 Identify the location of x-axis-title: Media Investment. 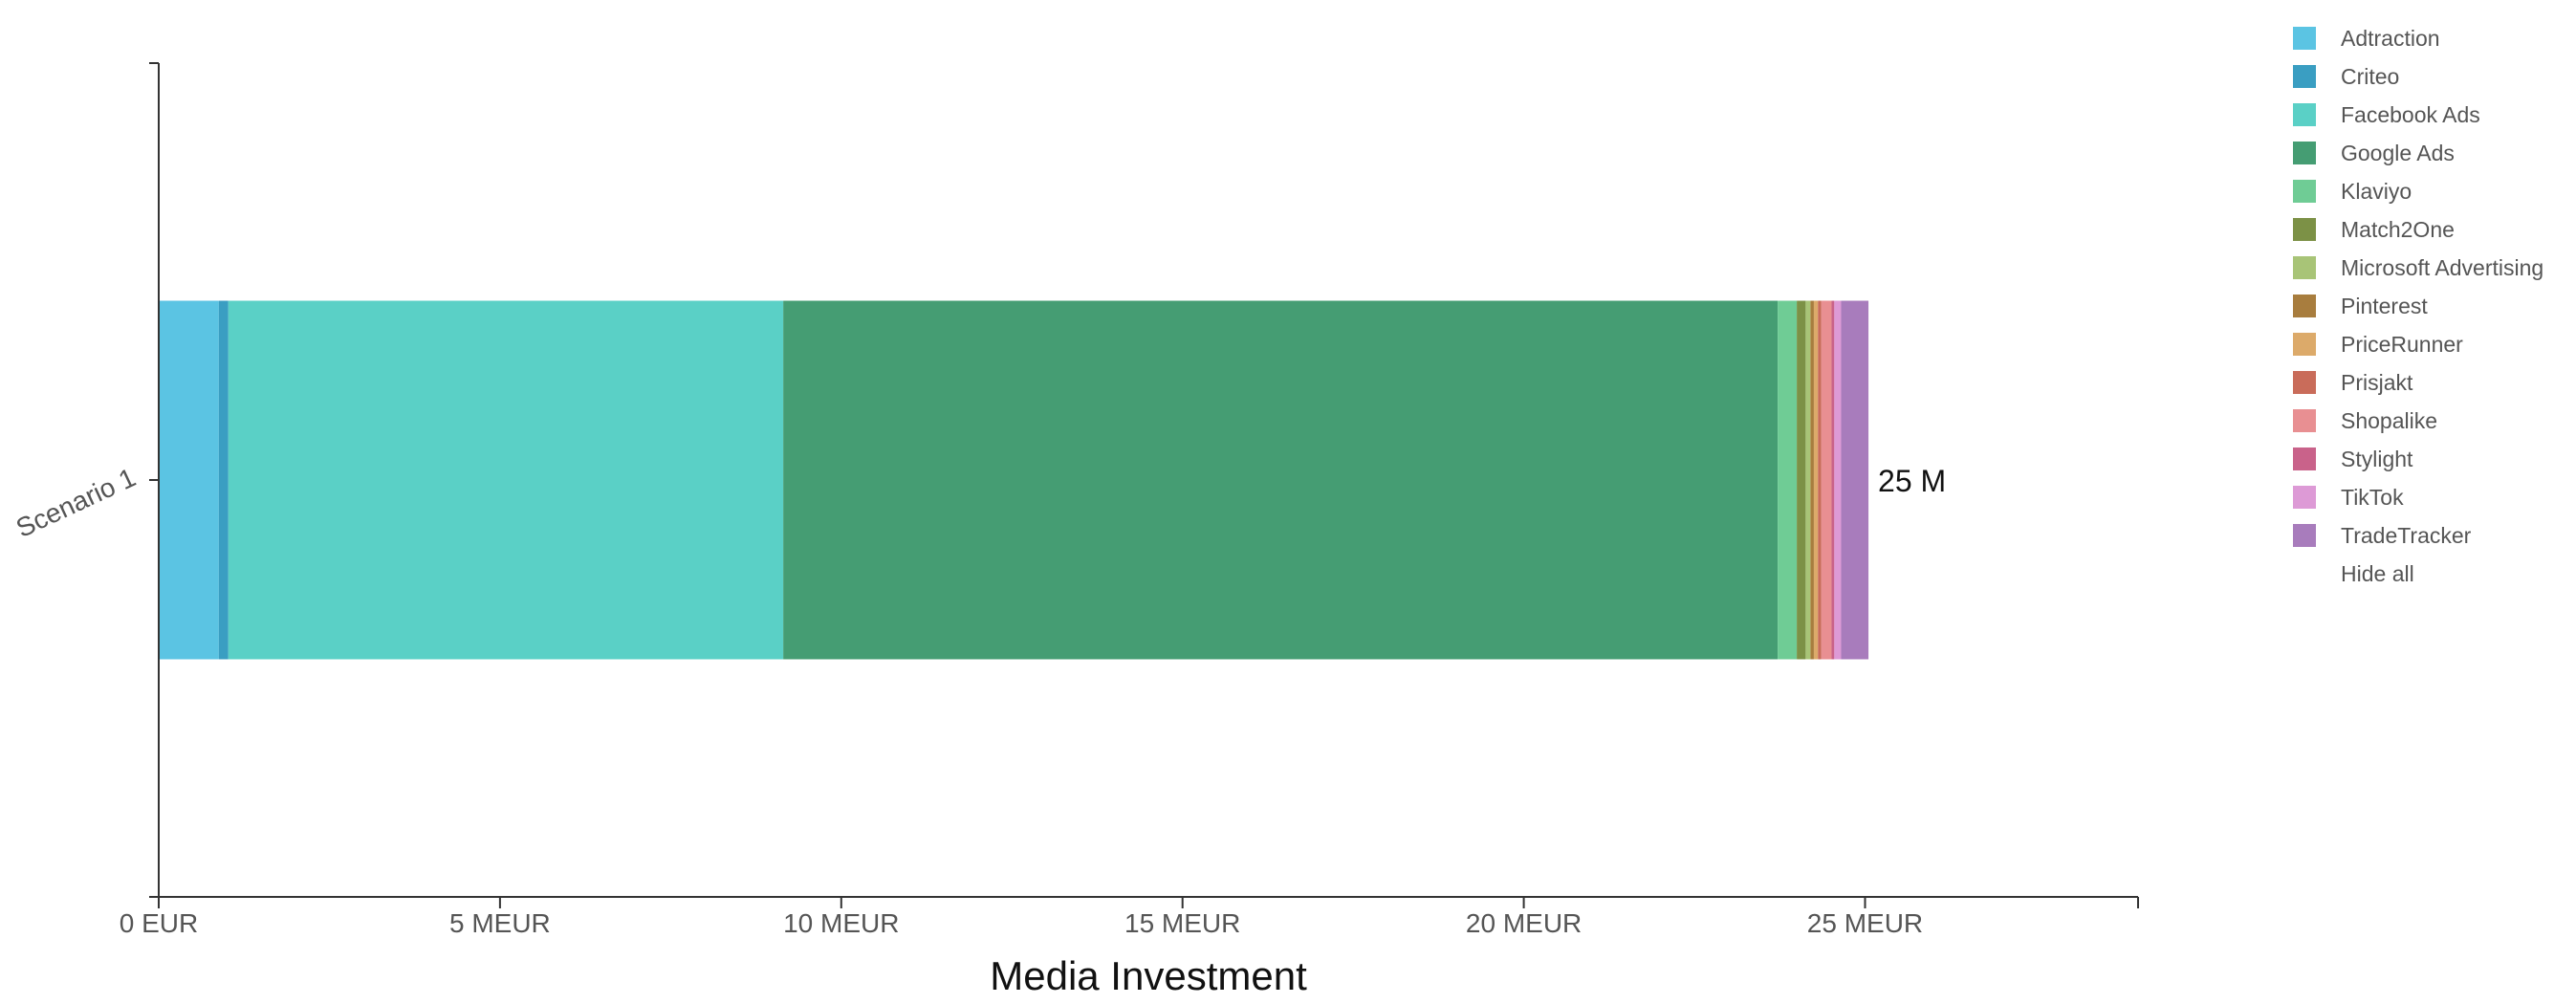
(1148, 975).